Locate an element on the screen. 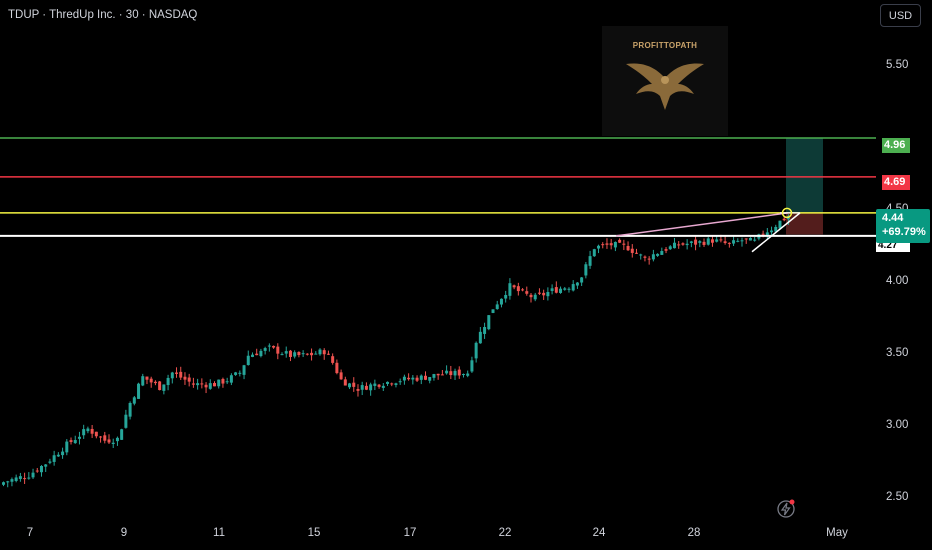 Image resolution: width=932 pixels, height=550 pixels. y-tick-label: 5.50 is located at coordinates (897, 65).